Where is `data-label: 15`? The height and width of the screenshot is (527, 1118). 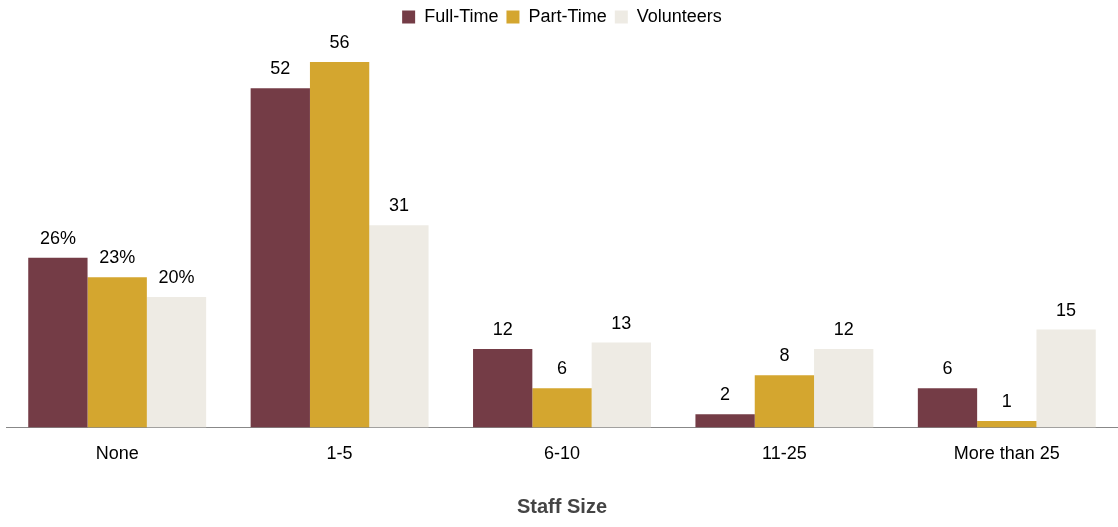 data-label: 15 is located at coordinates (1066, 309).